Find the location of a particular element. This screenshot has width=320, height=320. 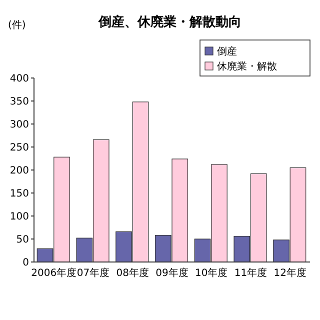

legend-label: 倒産 is located at coordinates (227, 52).